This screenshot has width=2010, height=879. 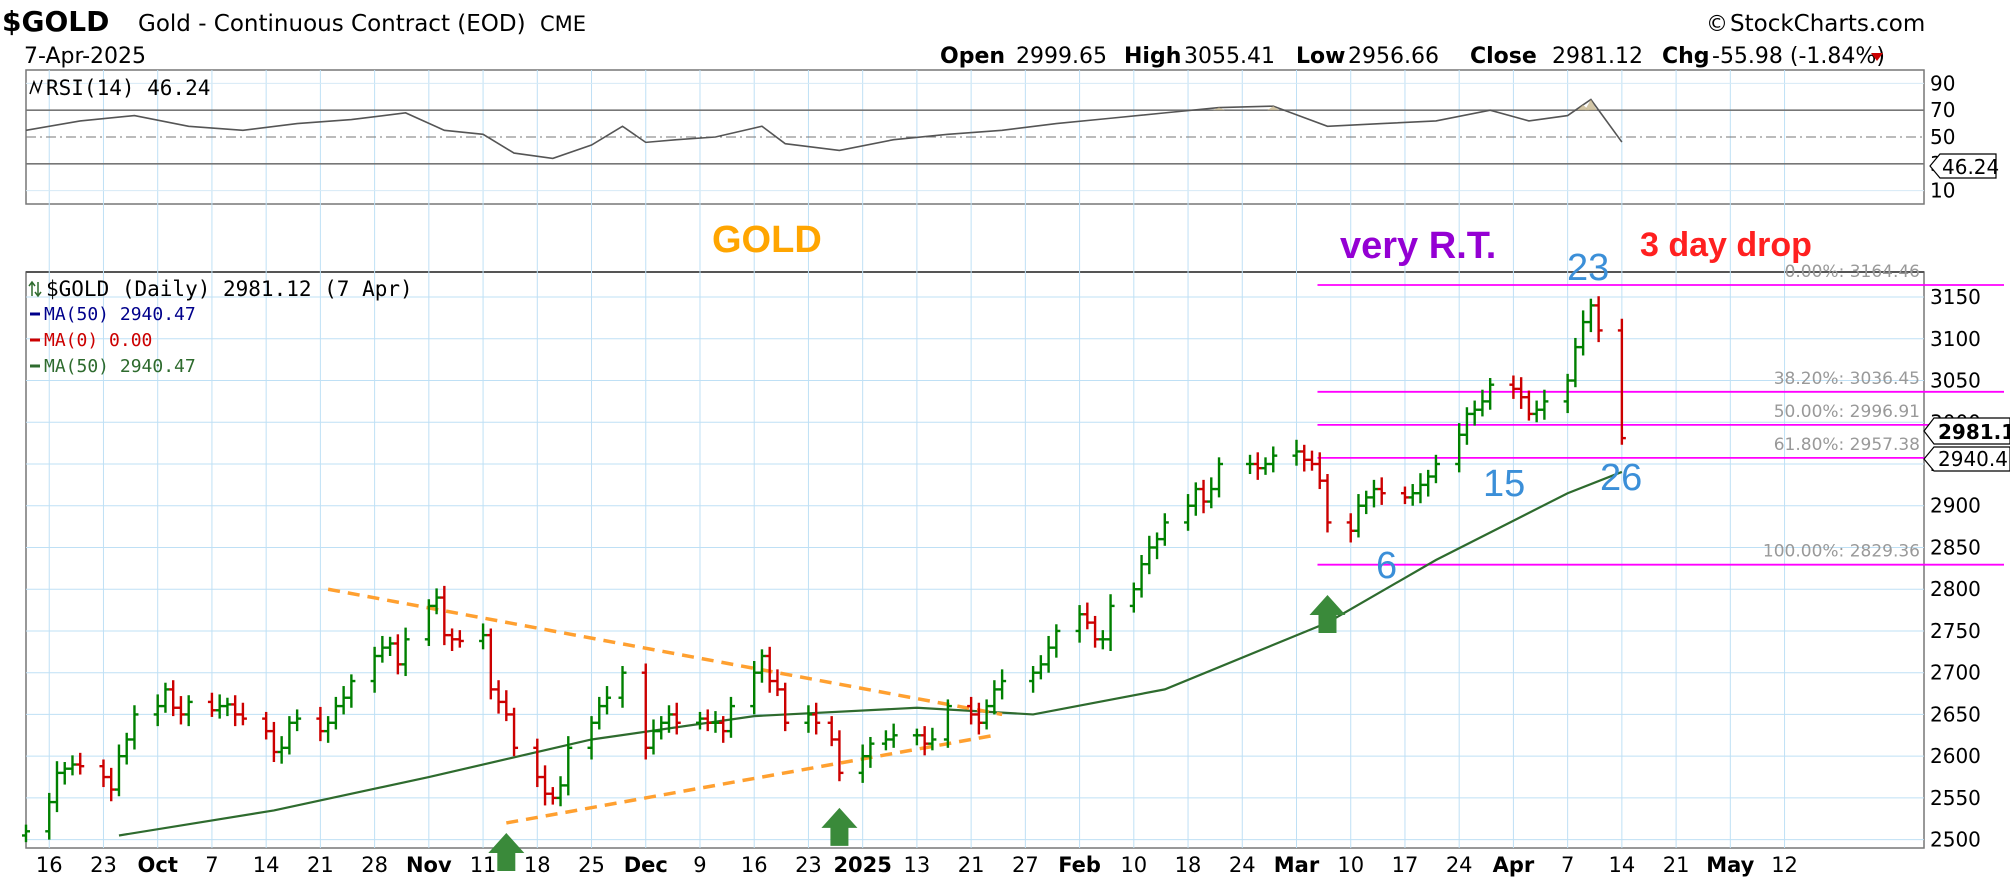 I want to click on x-tick-label: Nov, so click(x=429, y=865).